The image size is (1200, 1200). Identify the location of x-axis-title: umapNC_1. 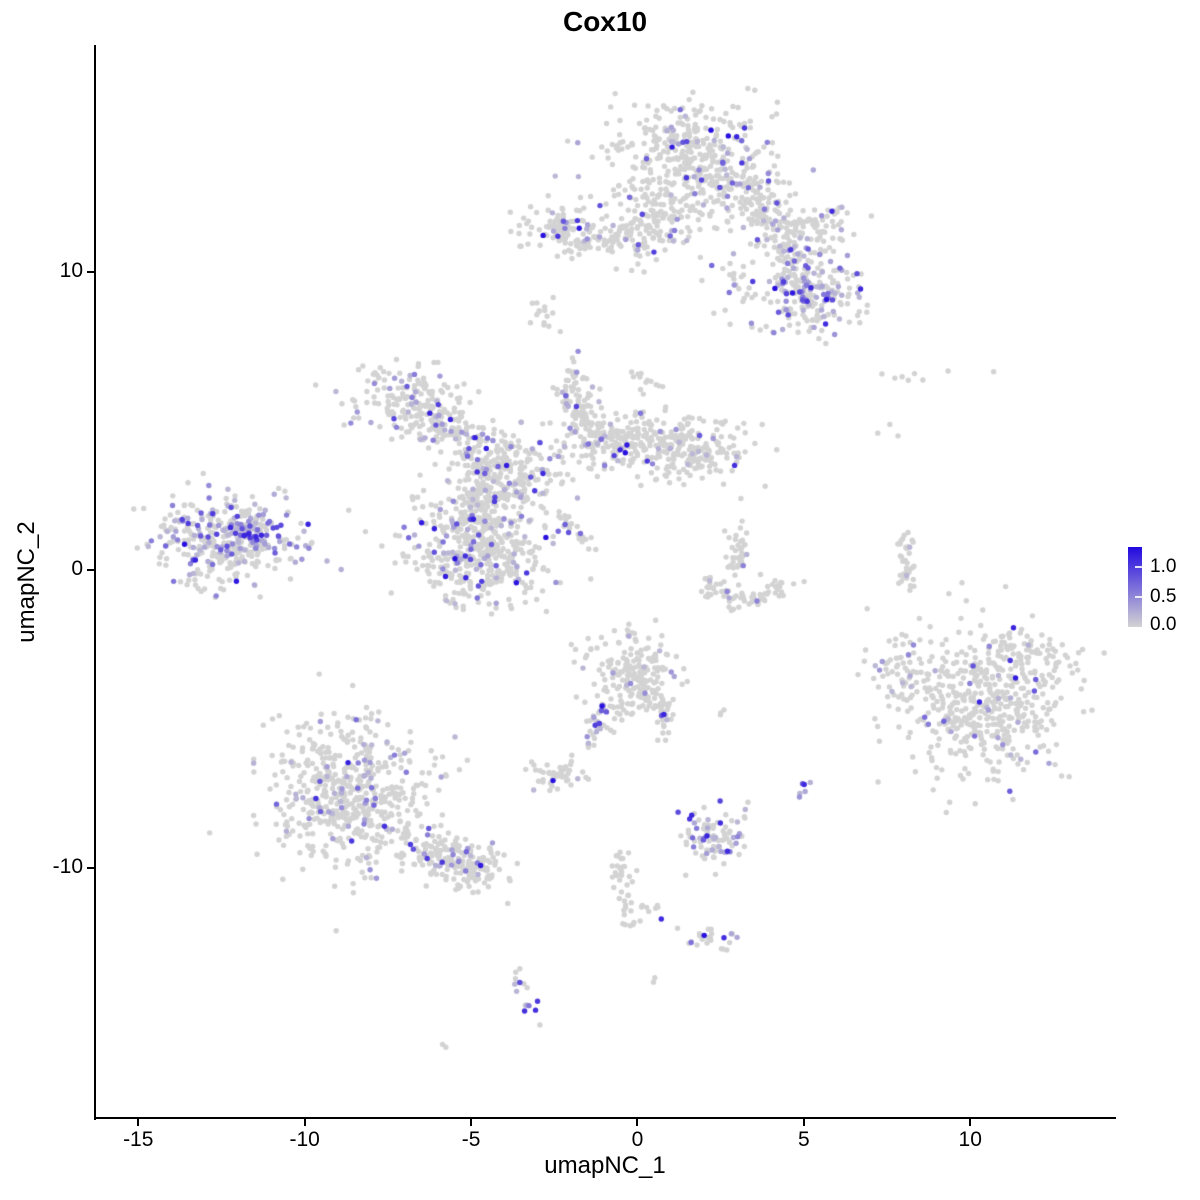
(605, 1165).